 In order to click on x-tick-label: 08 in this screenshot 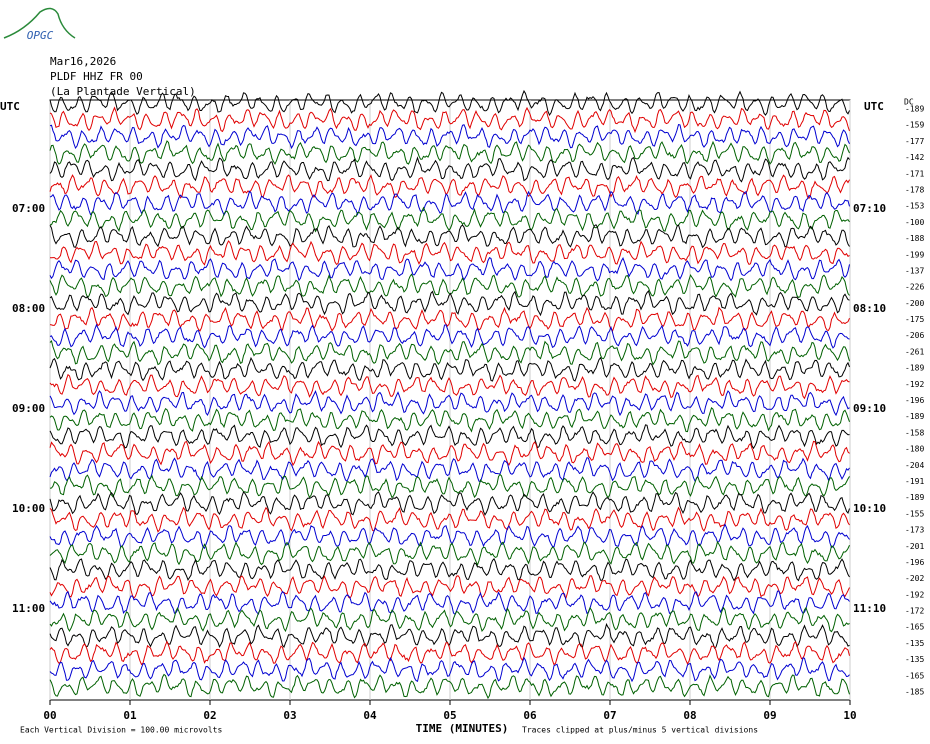, I will do `click(689, 715)`.